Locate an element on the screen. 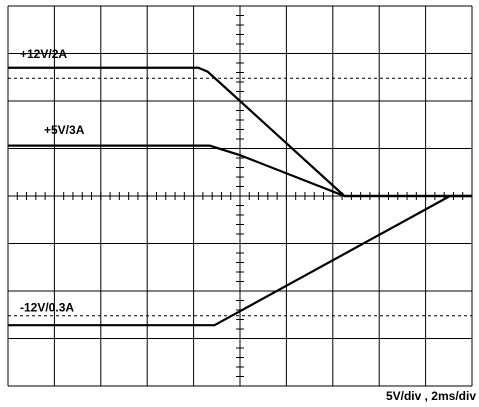  scale-annotation: 5V/div , 2ms/div is located at coordinates (431, 396).